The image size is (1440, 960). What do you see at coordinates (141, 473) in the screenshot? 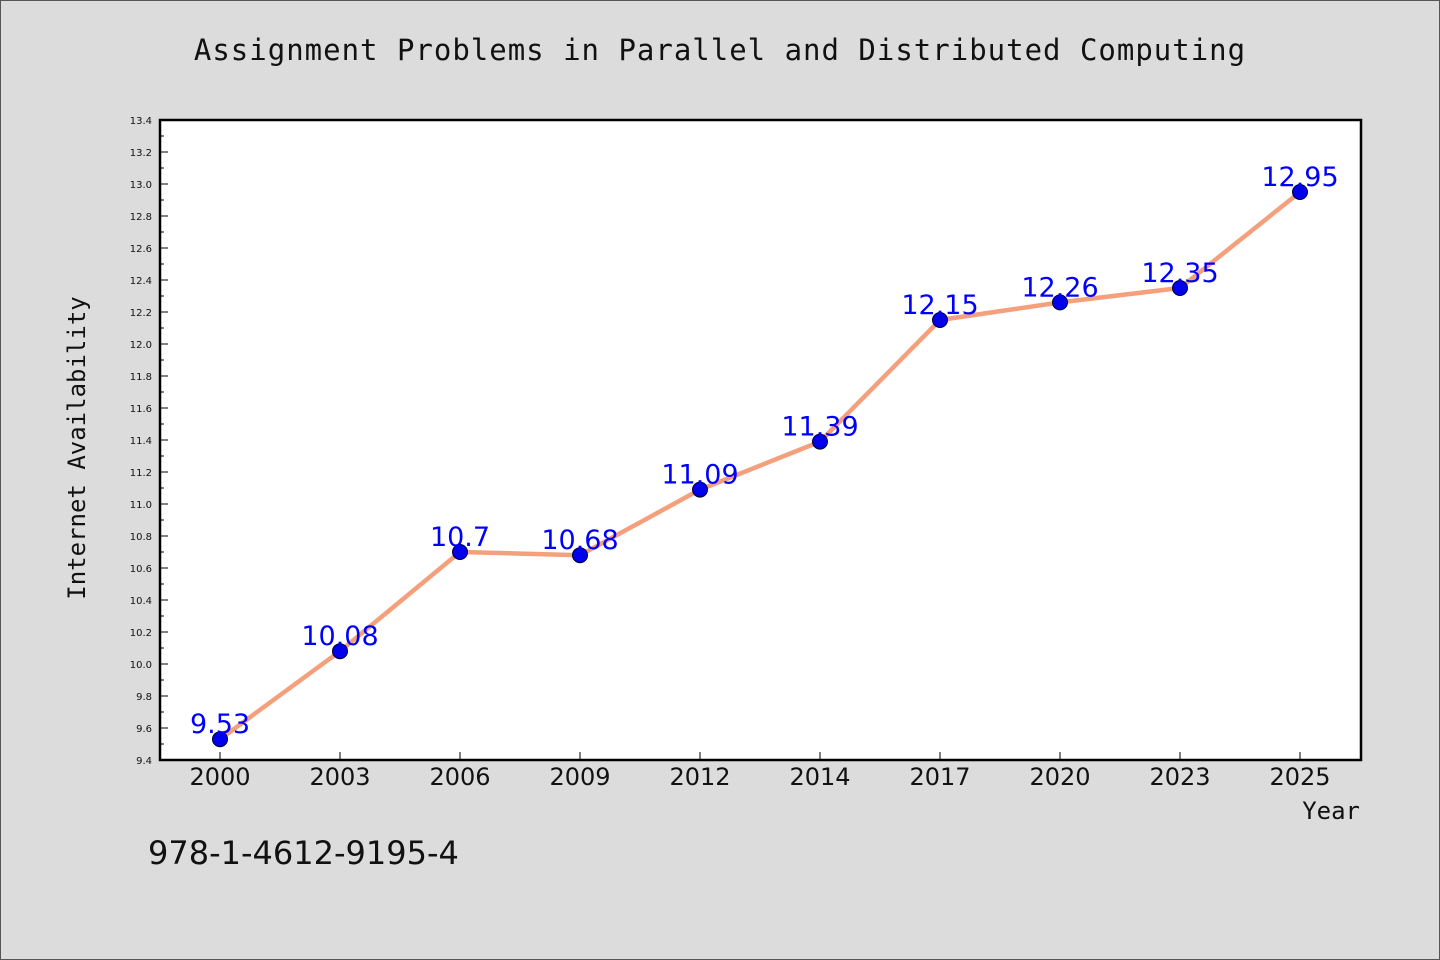
I see `y-tick-label: 11.2` at bounding box center [141, 473].